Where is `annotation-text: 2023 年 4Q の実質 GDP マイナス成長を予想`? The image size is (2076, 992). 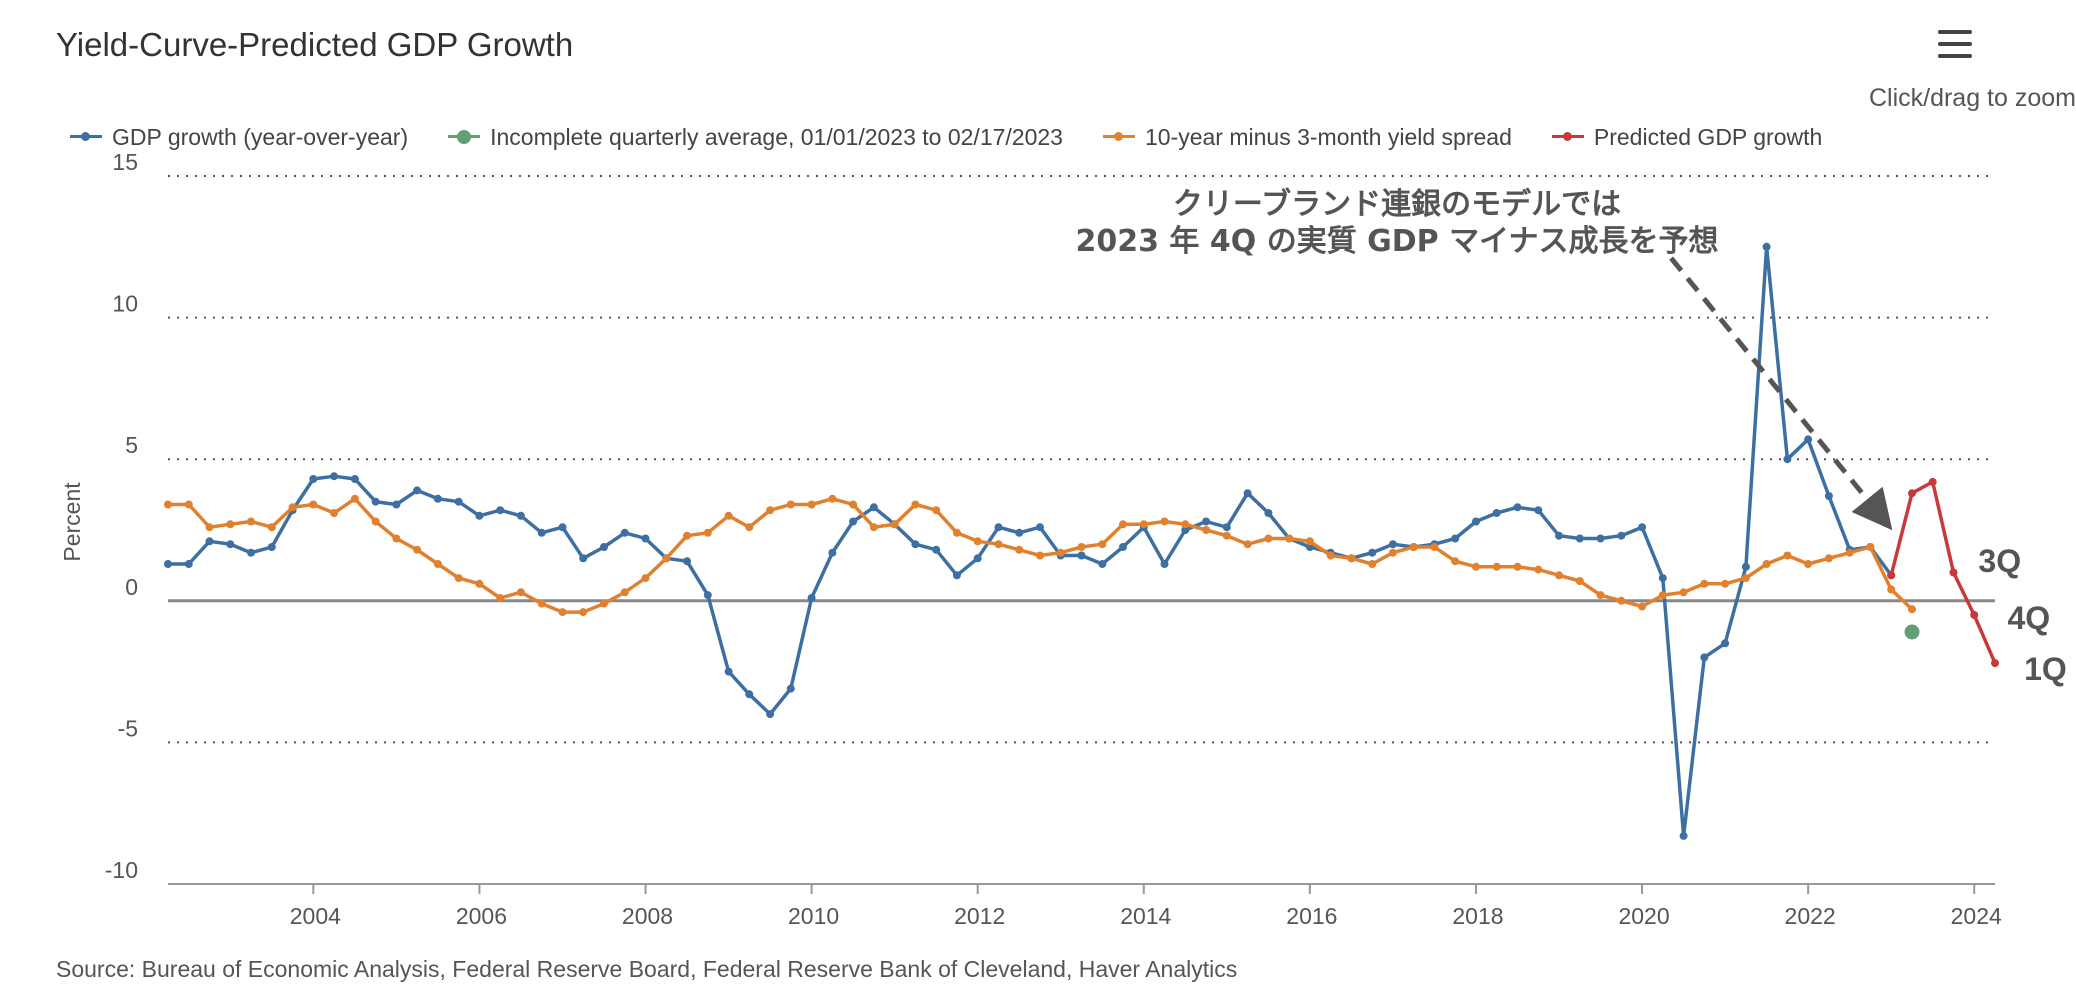 annotation-text: 2023 年 4Q の実質 GDP マイナス成長を予想 is located at coordinates (1396, 241).